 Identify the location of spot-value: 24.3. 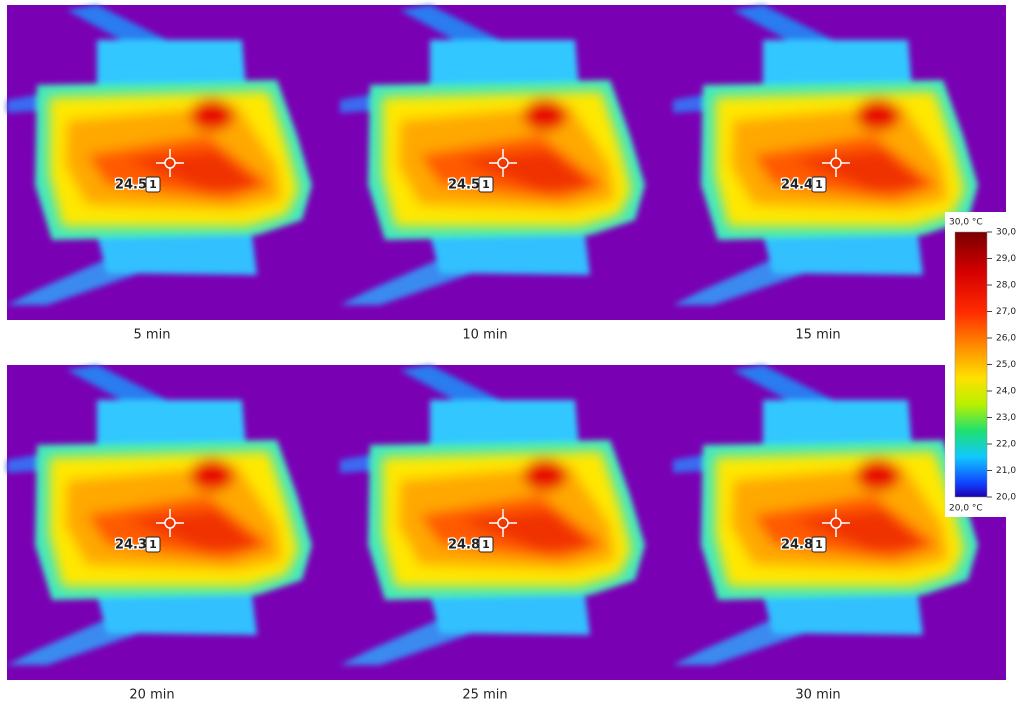
(131, 545).